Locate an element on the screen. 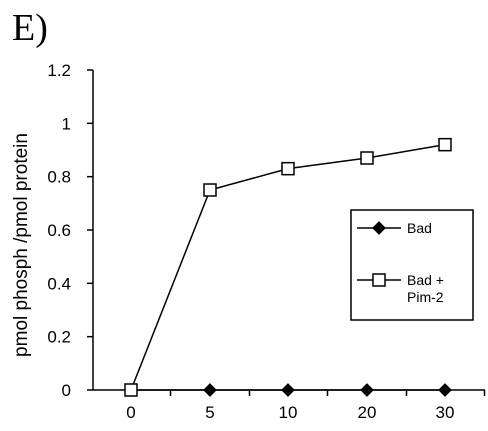  x-tick-label: 0 is located at coordinates (130, 412).